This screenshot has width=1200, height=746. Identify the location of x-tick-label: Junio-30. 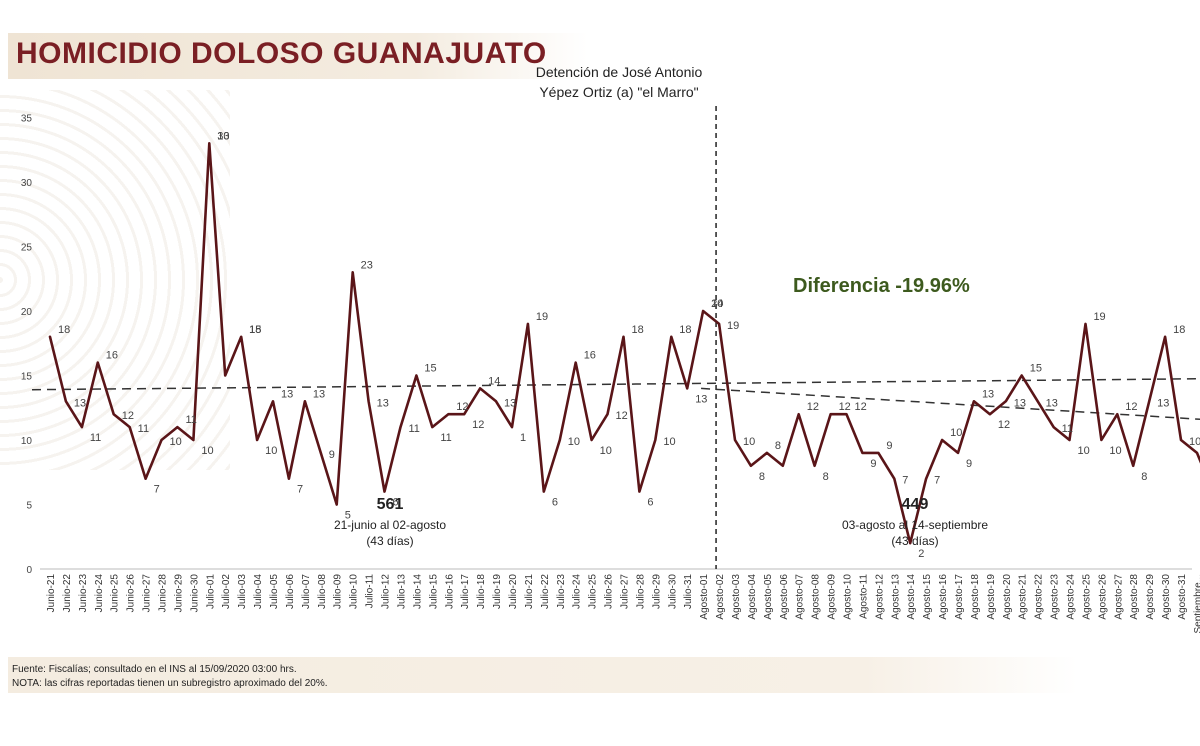
(194, 593).